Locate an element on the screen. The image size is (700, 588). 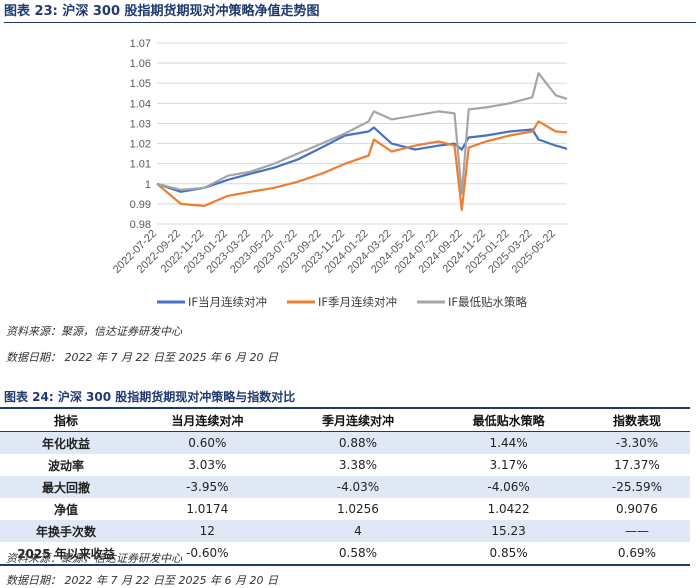
table-cell: —— is located at coordinates (636, 531).